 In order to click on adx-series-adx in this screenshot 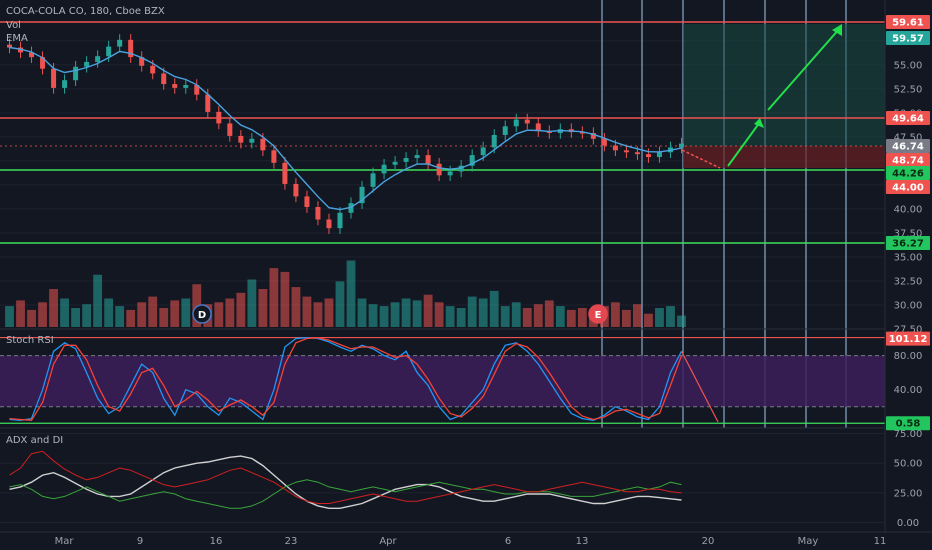, I will do `click(345, 482)`.